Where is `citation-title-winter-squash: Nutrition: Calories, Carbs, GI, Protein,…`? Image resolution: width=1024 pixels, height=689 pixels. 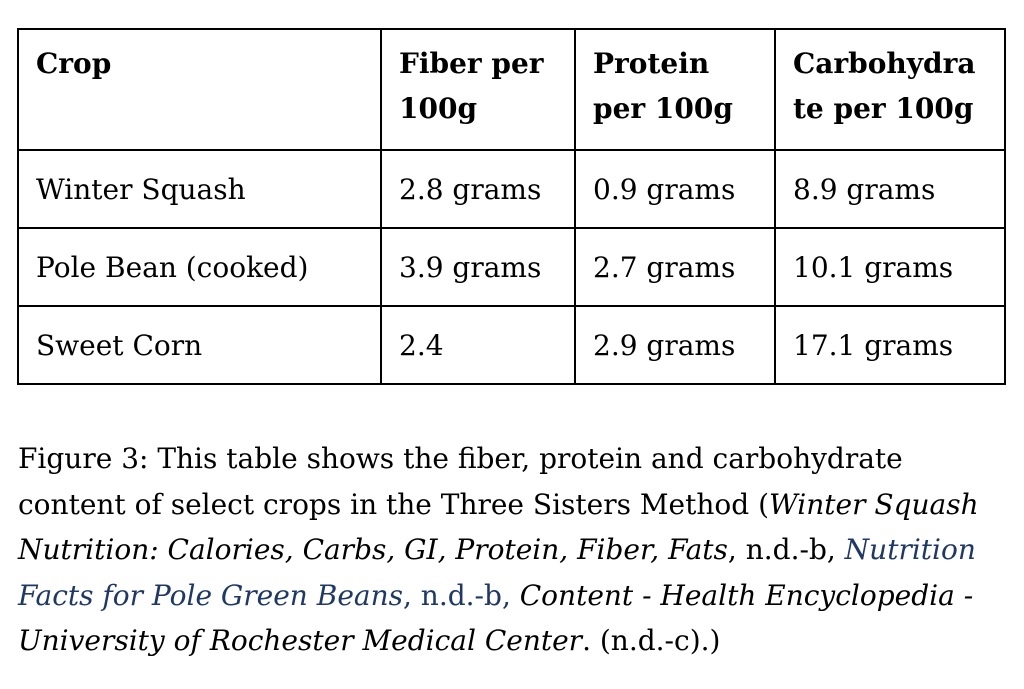
citation-title-winter-squash: Nutrition: Calories, Carbs, GI, Protein,… is located at coordinates (373, 549).